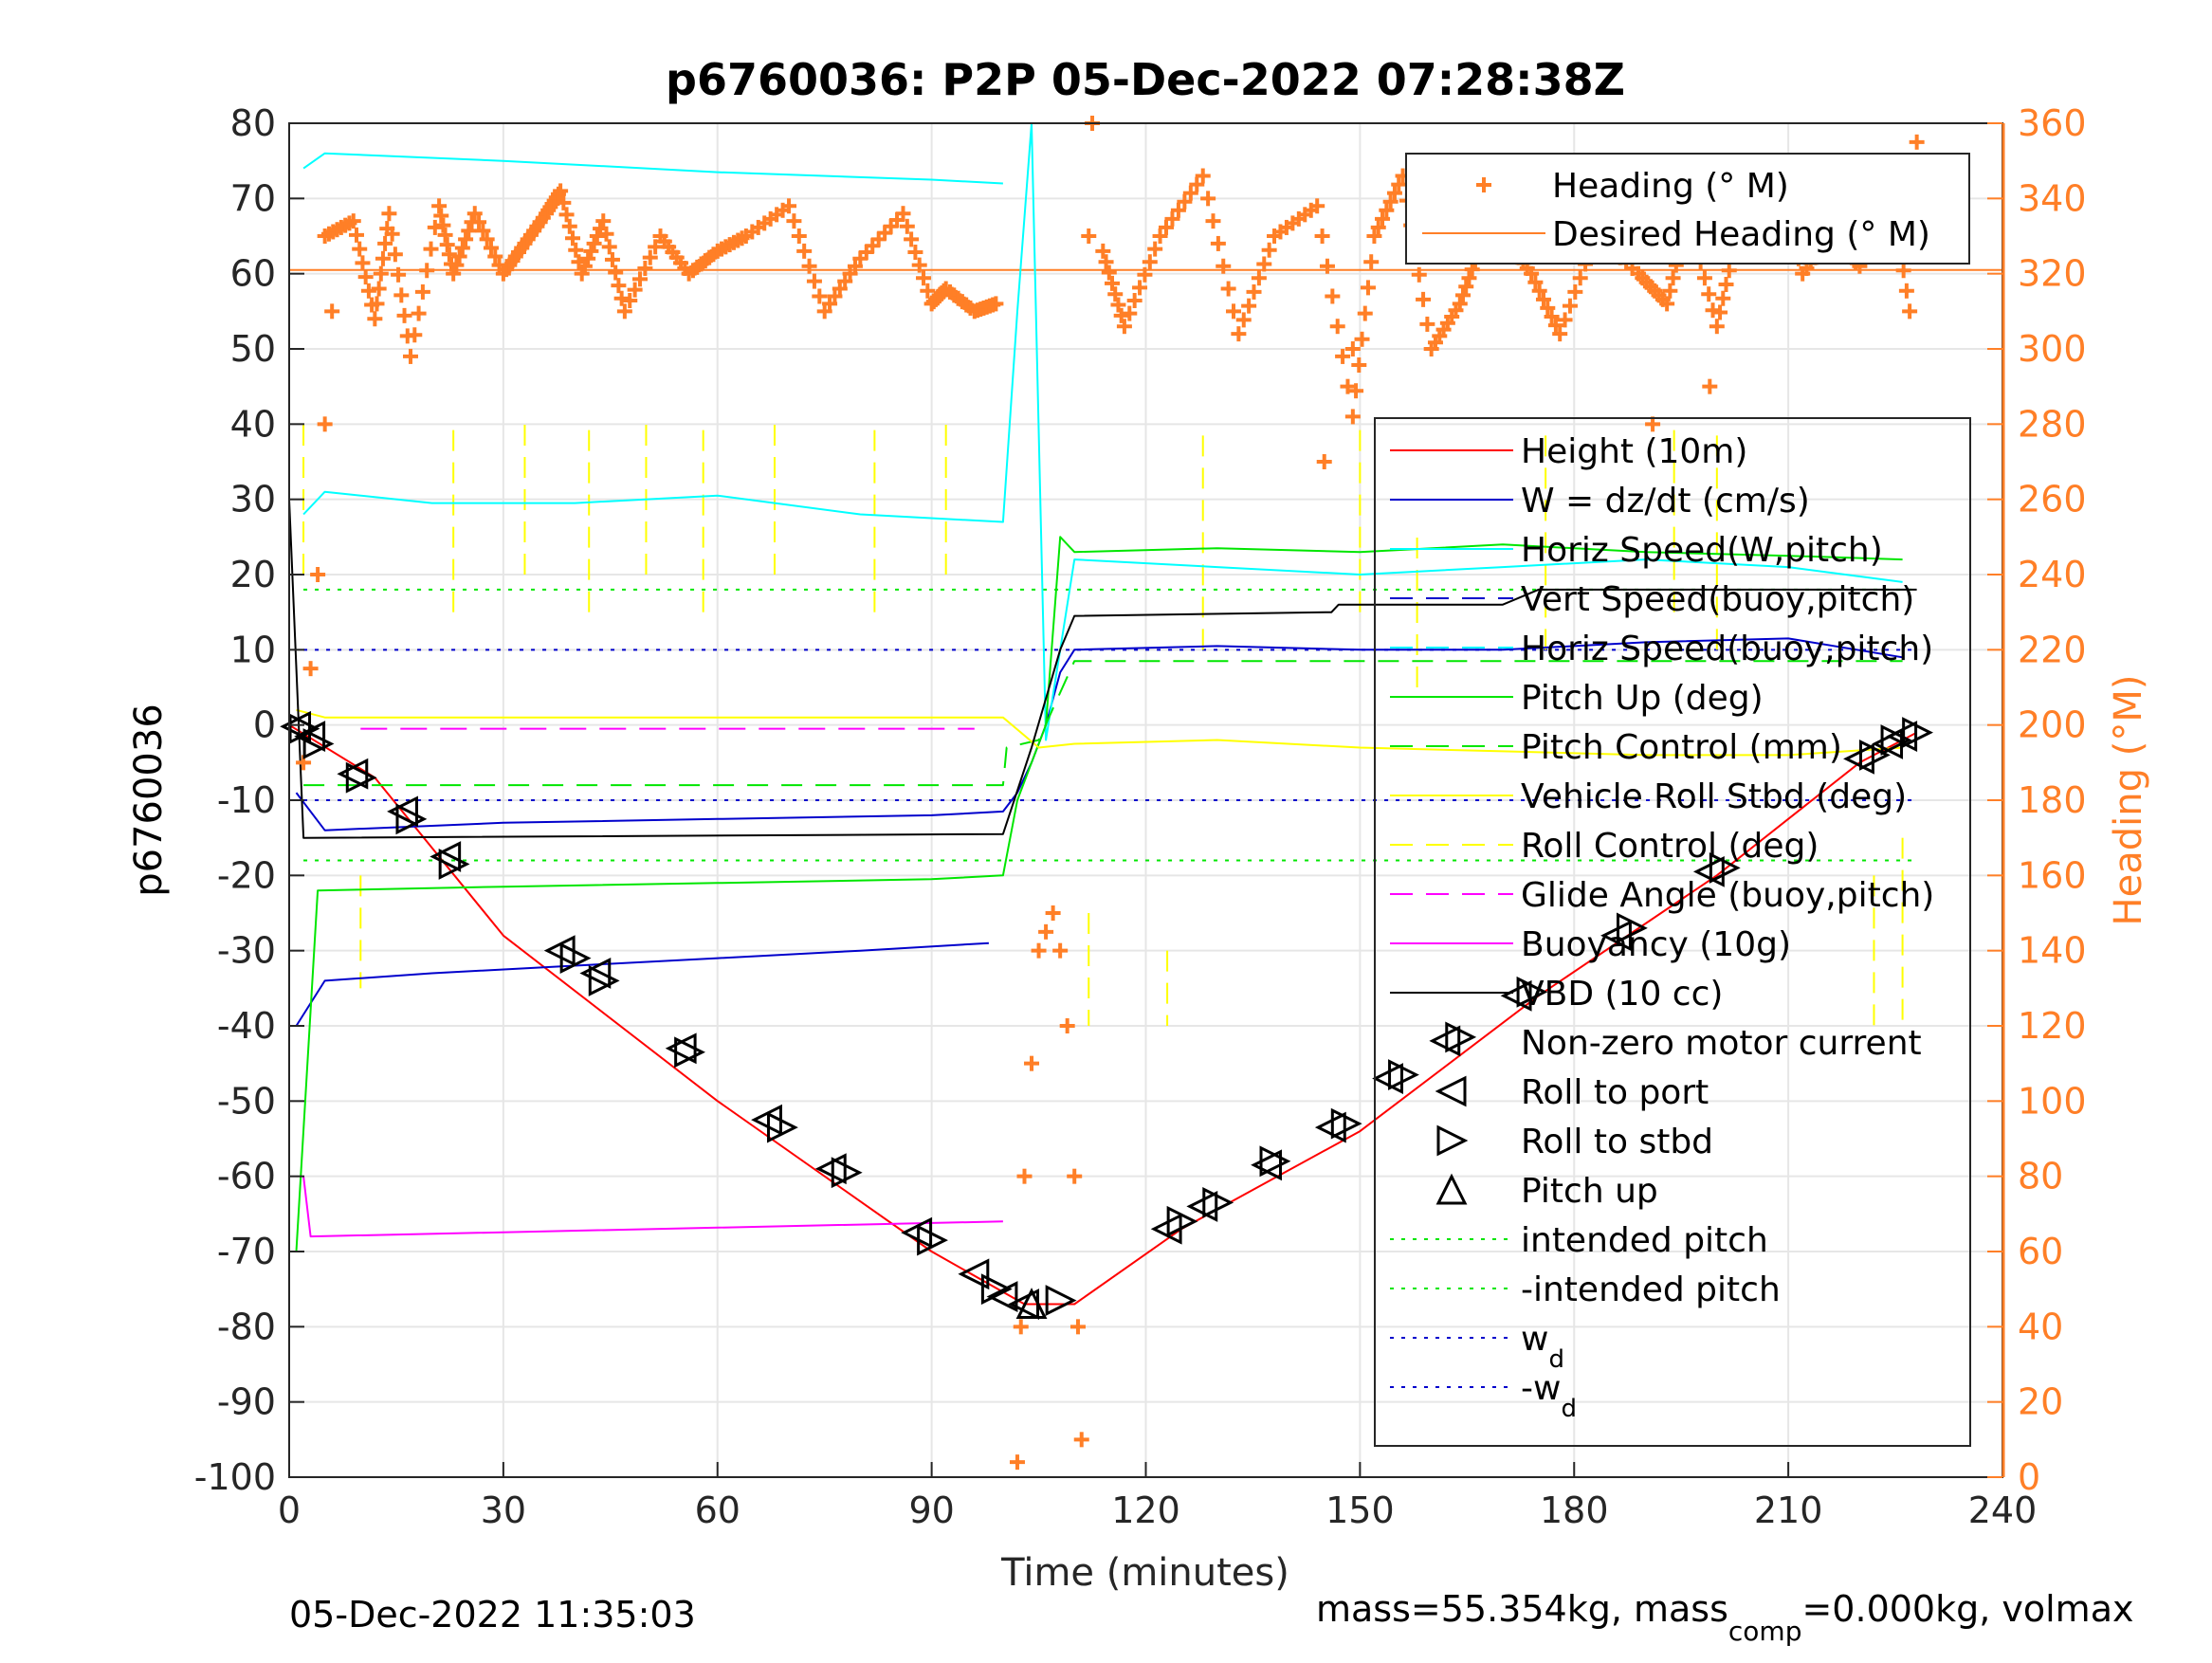  I want to click on y2-tick-label: 240, so click(2052, 575).